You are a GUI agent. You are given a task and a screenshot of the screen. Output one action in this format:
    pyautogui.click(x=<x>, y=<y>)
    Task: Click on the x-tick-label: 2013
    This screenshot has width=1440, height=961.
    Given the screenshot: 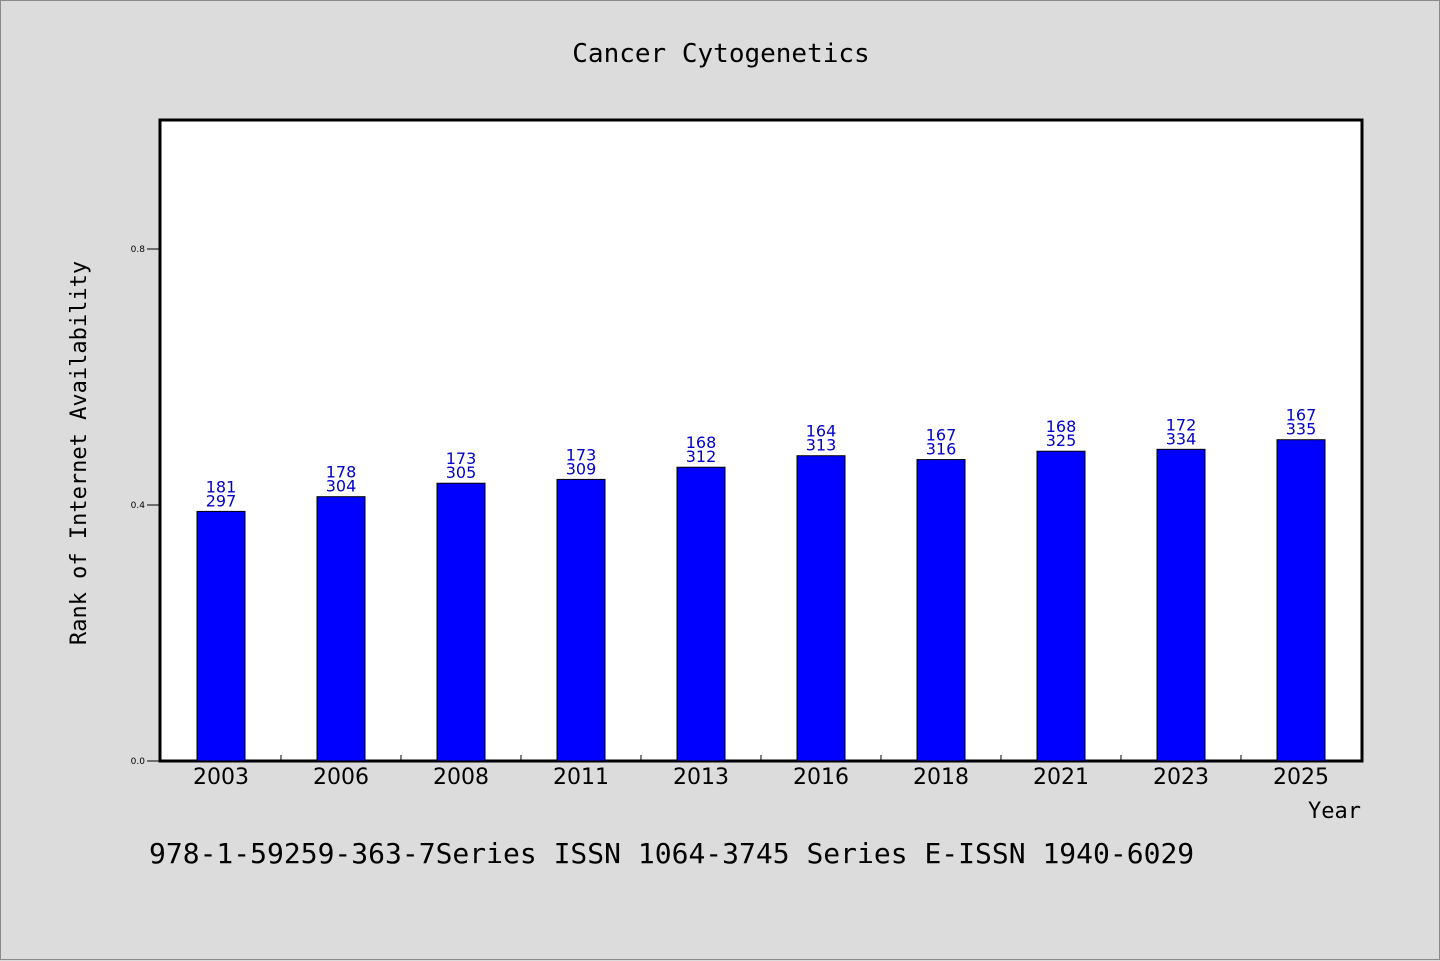 What is the action you would take?
    pyautogui.click(x=701, y=777)
    